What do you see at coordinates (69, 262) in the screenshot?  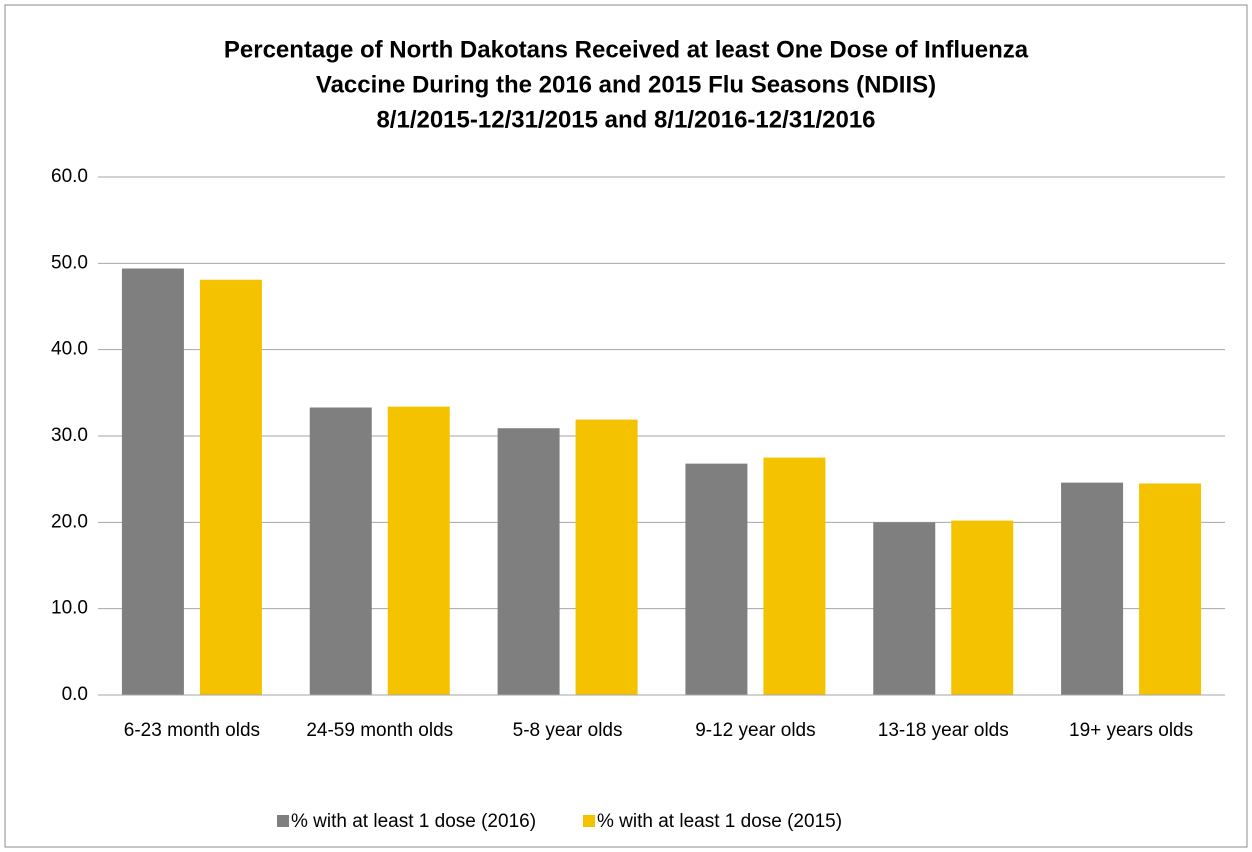 I see `y-tick-label: 50.0` at bounding box center [69, 262].